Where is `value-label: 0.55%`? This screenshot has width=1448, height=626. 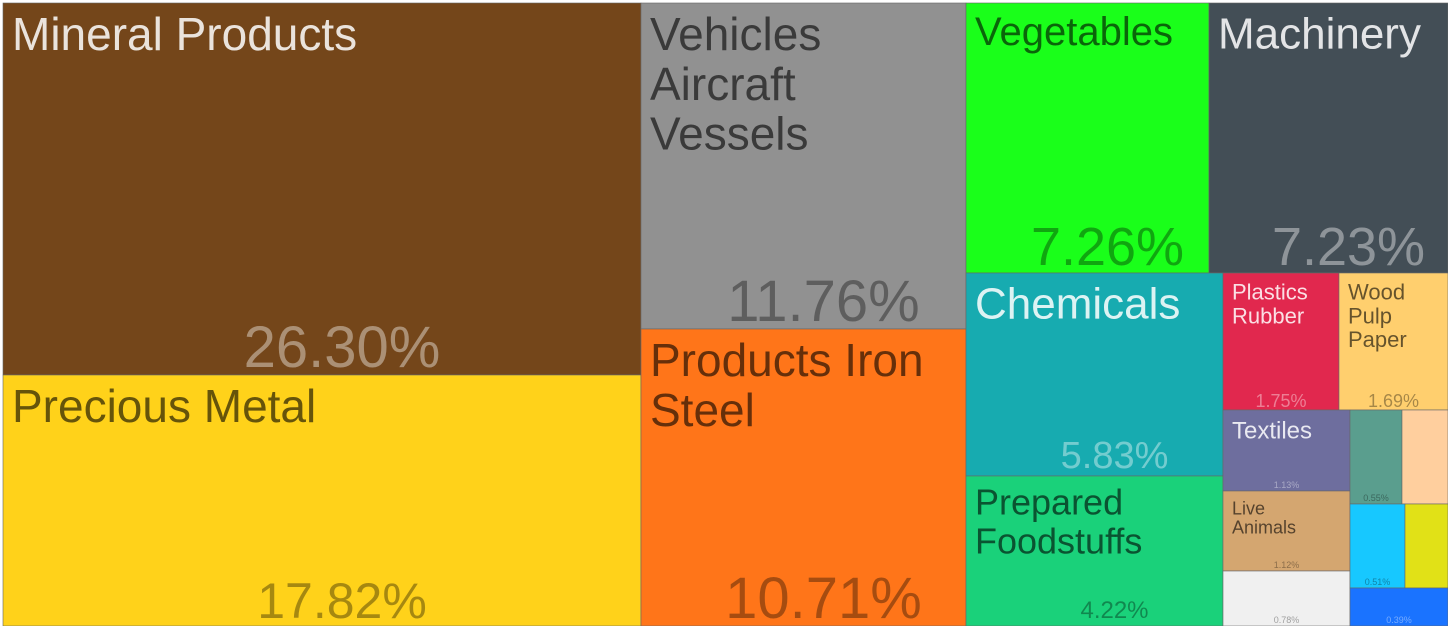
value-label: 0.55% is located at coordinates (1376, 498).